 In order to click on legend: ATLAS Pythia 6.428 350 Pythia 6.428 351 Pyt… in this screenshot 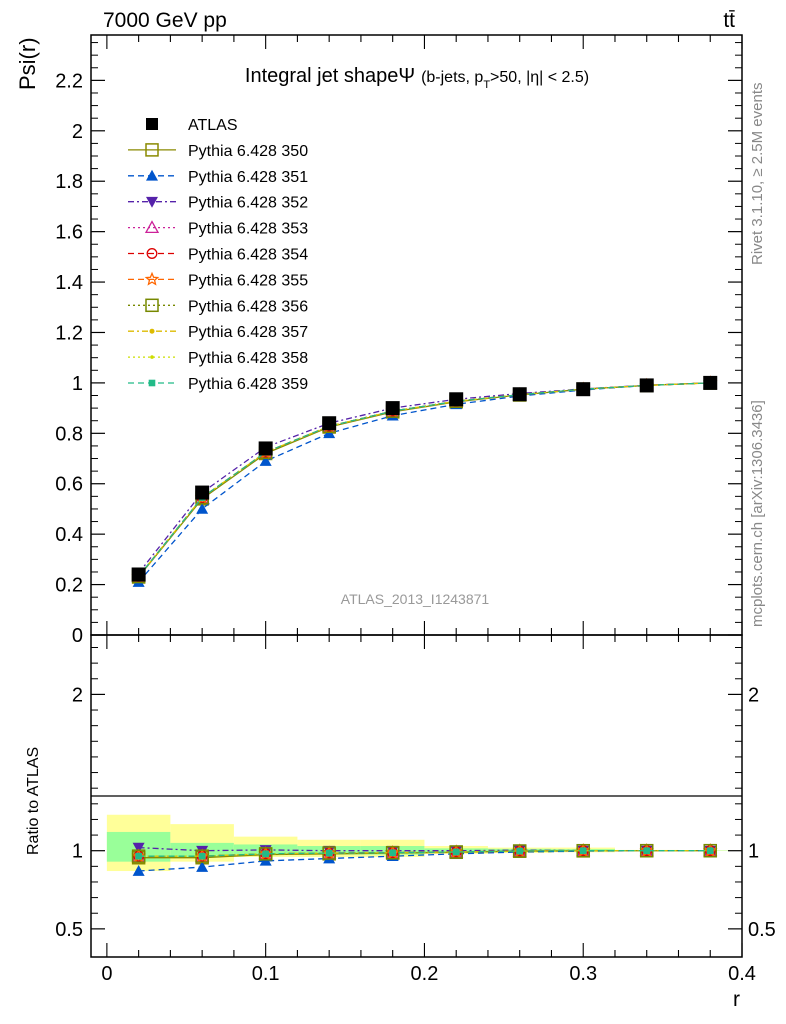, I will do `click(218, 255)`.